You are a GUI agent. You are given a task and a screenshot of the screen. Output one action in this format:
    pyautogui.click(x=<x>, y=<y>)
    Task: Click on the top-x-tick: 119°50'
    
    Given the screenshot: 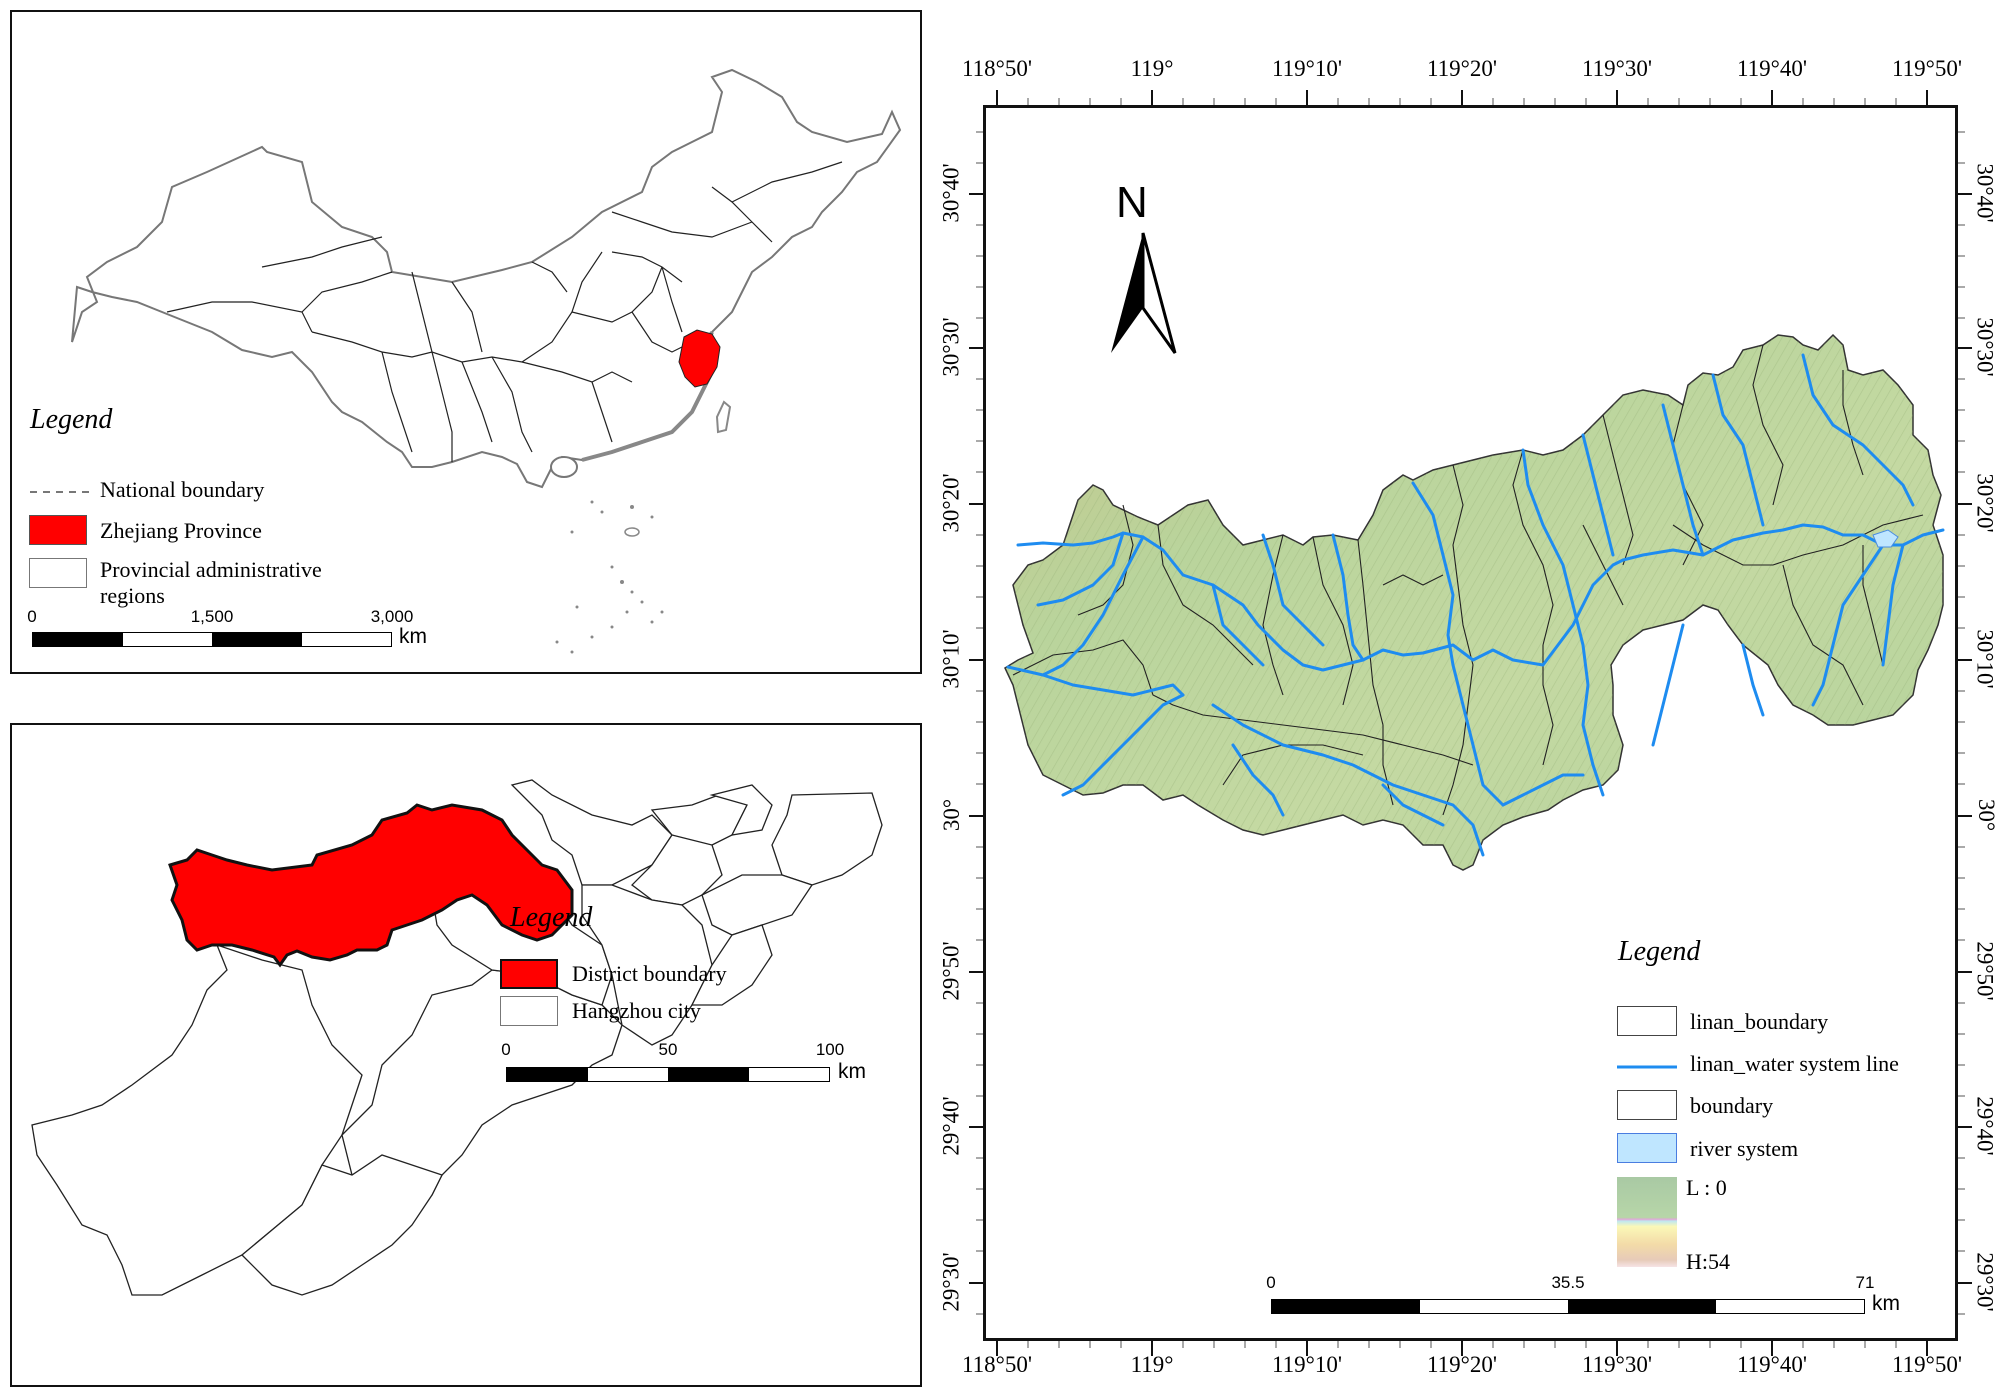 What is the action you would take?
    pyautogui.click(x=1927, y=68)
    